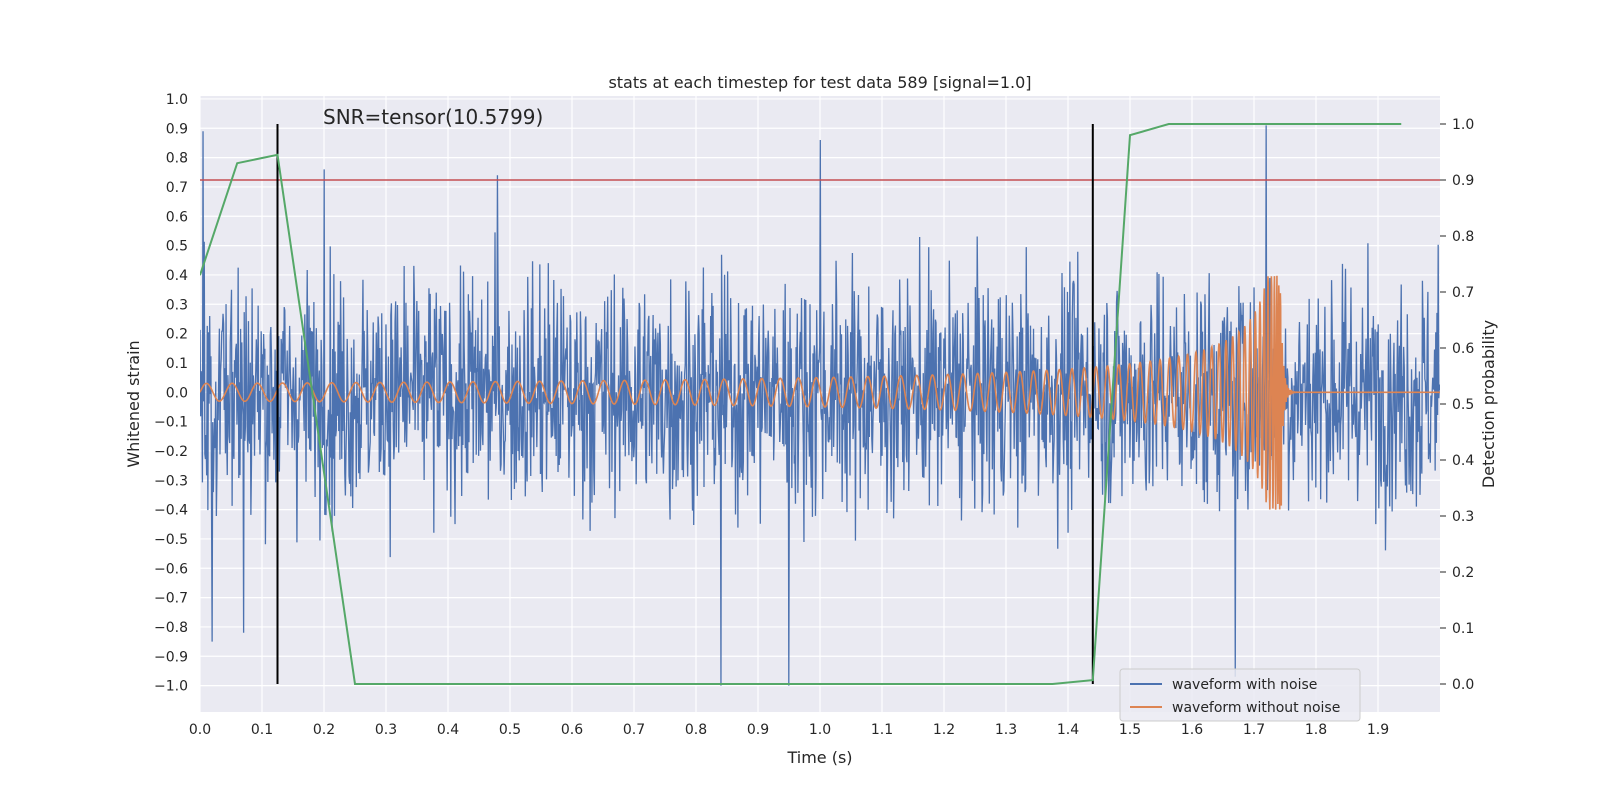  Describe the element at coordinates (171, 452) in the screenshot. I see `y-left-tick-label: −0.2` at that location.